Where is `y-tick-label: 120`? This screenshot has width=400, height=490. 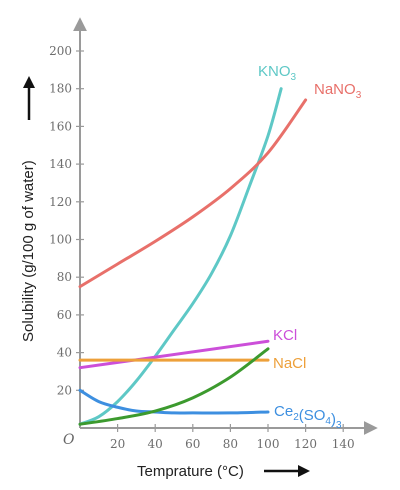 y-tick-label: 120 is located at coordinates (60, 202).